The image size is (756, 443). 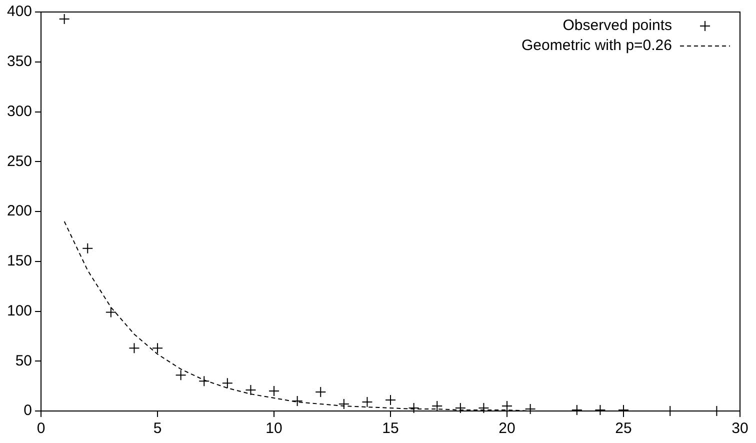 I want to click on y-tick-label: 50, so click(x=23, y=361).